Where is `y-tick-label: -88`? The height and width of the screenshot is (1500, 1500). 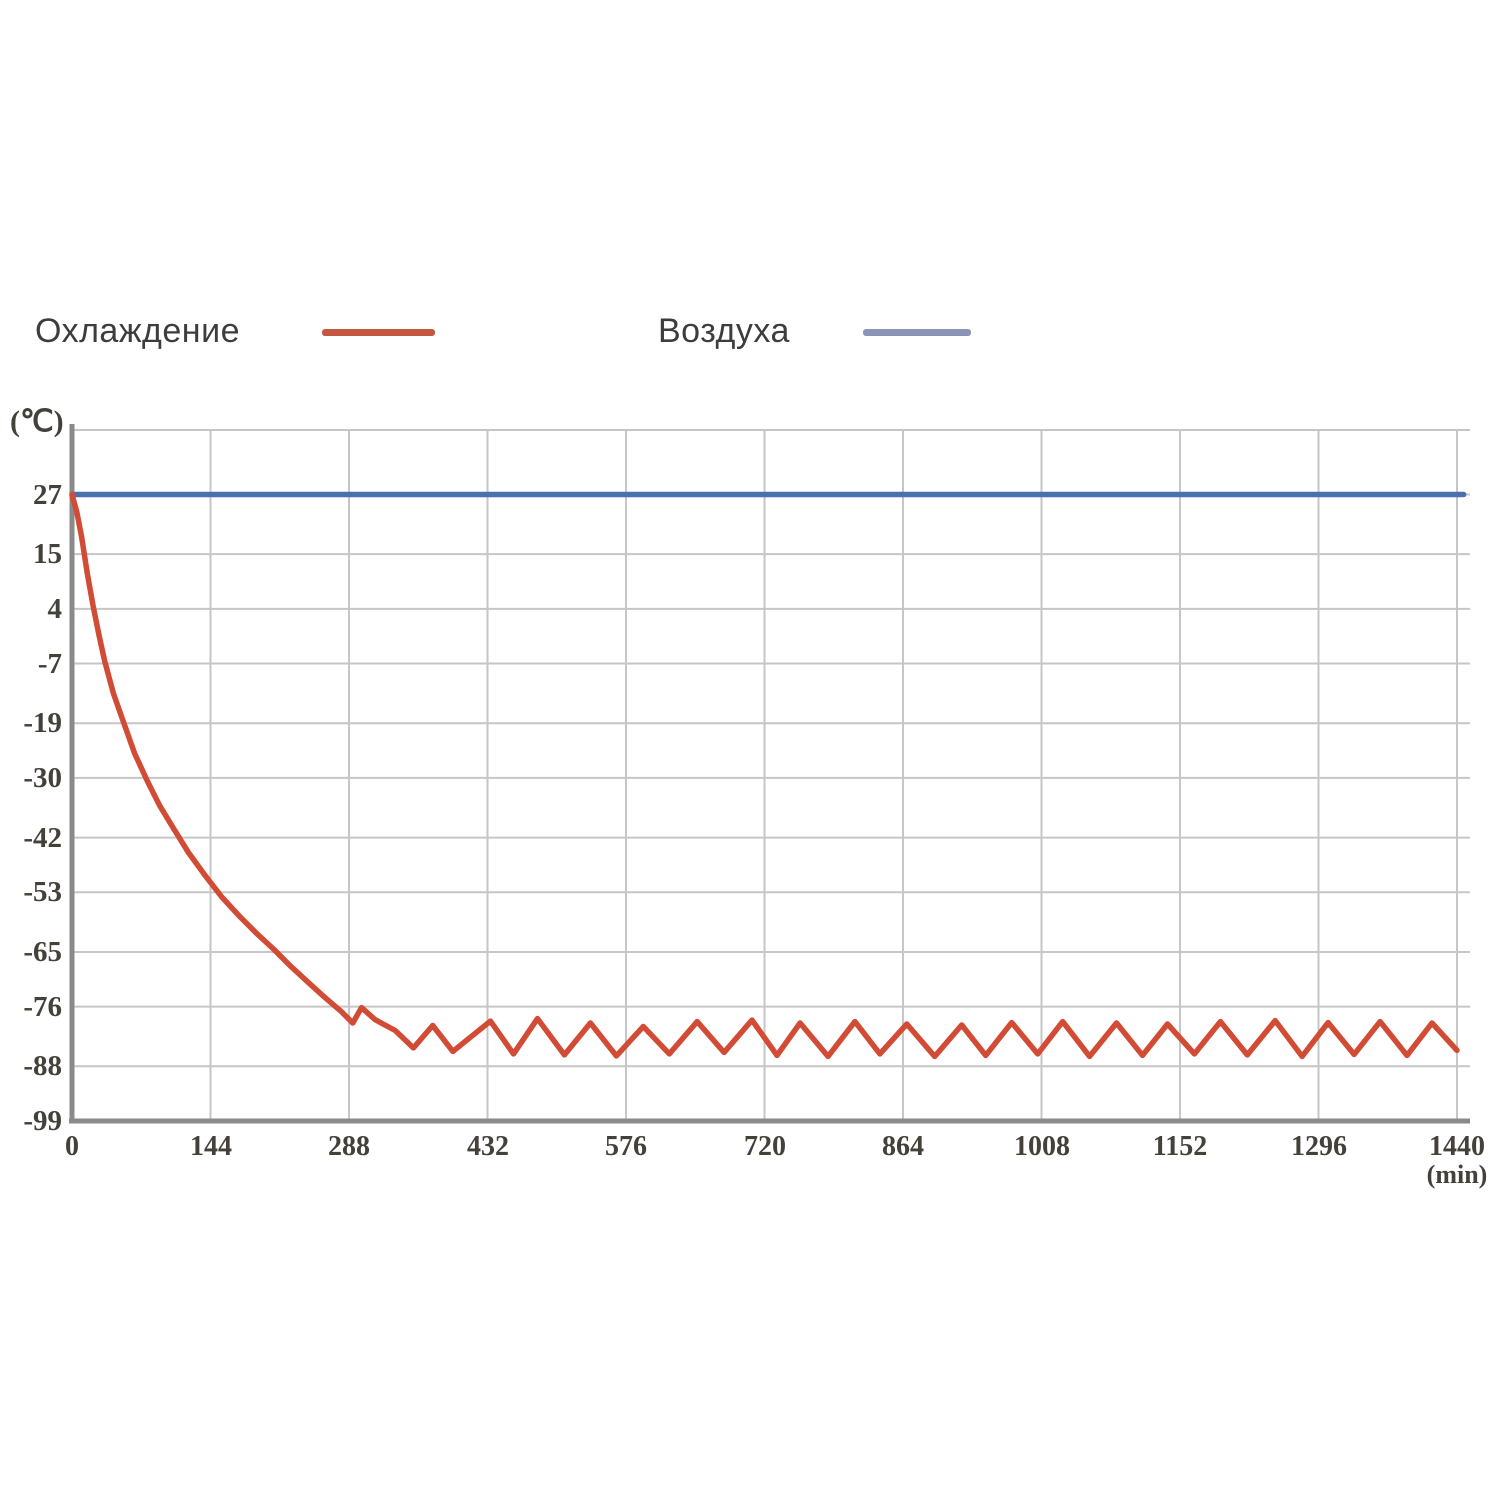
y-tick-label: -88 is located at coordinates (42, 1066).